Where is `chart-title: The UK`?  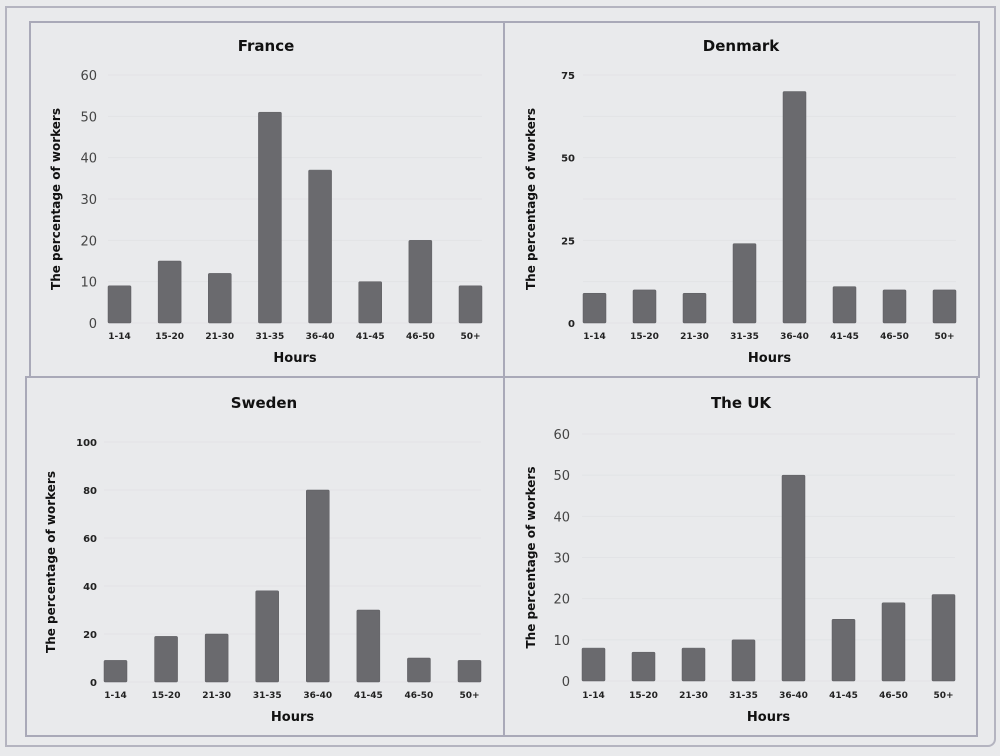
chart-title: The UK is located at coordinates (741, 403).